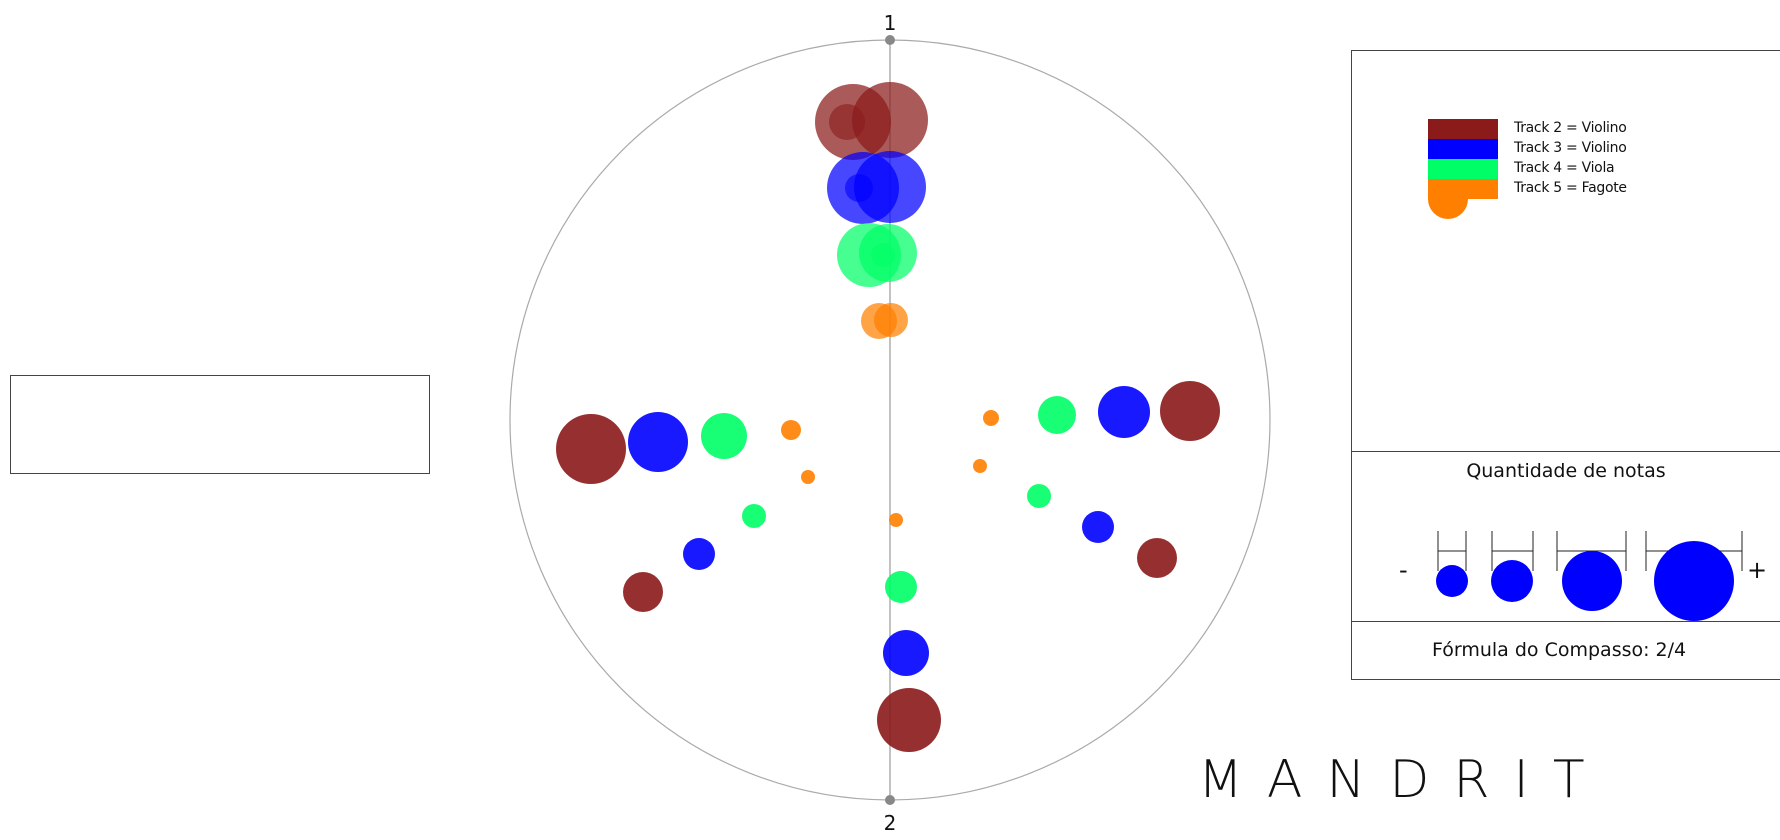 This screenshot has width=1780, height=840. What do you see at coordinates (1566, 199) in the screenshot?
I see `legend-item-track-5: Track 5 = Fagote` at bounding box center [1566, 199].